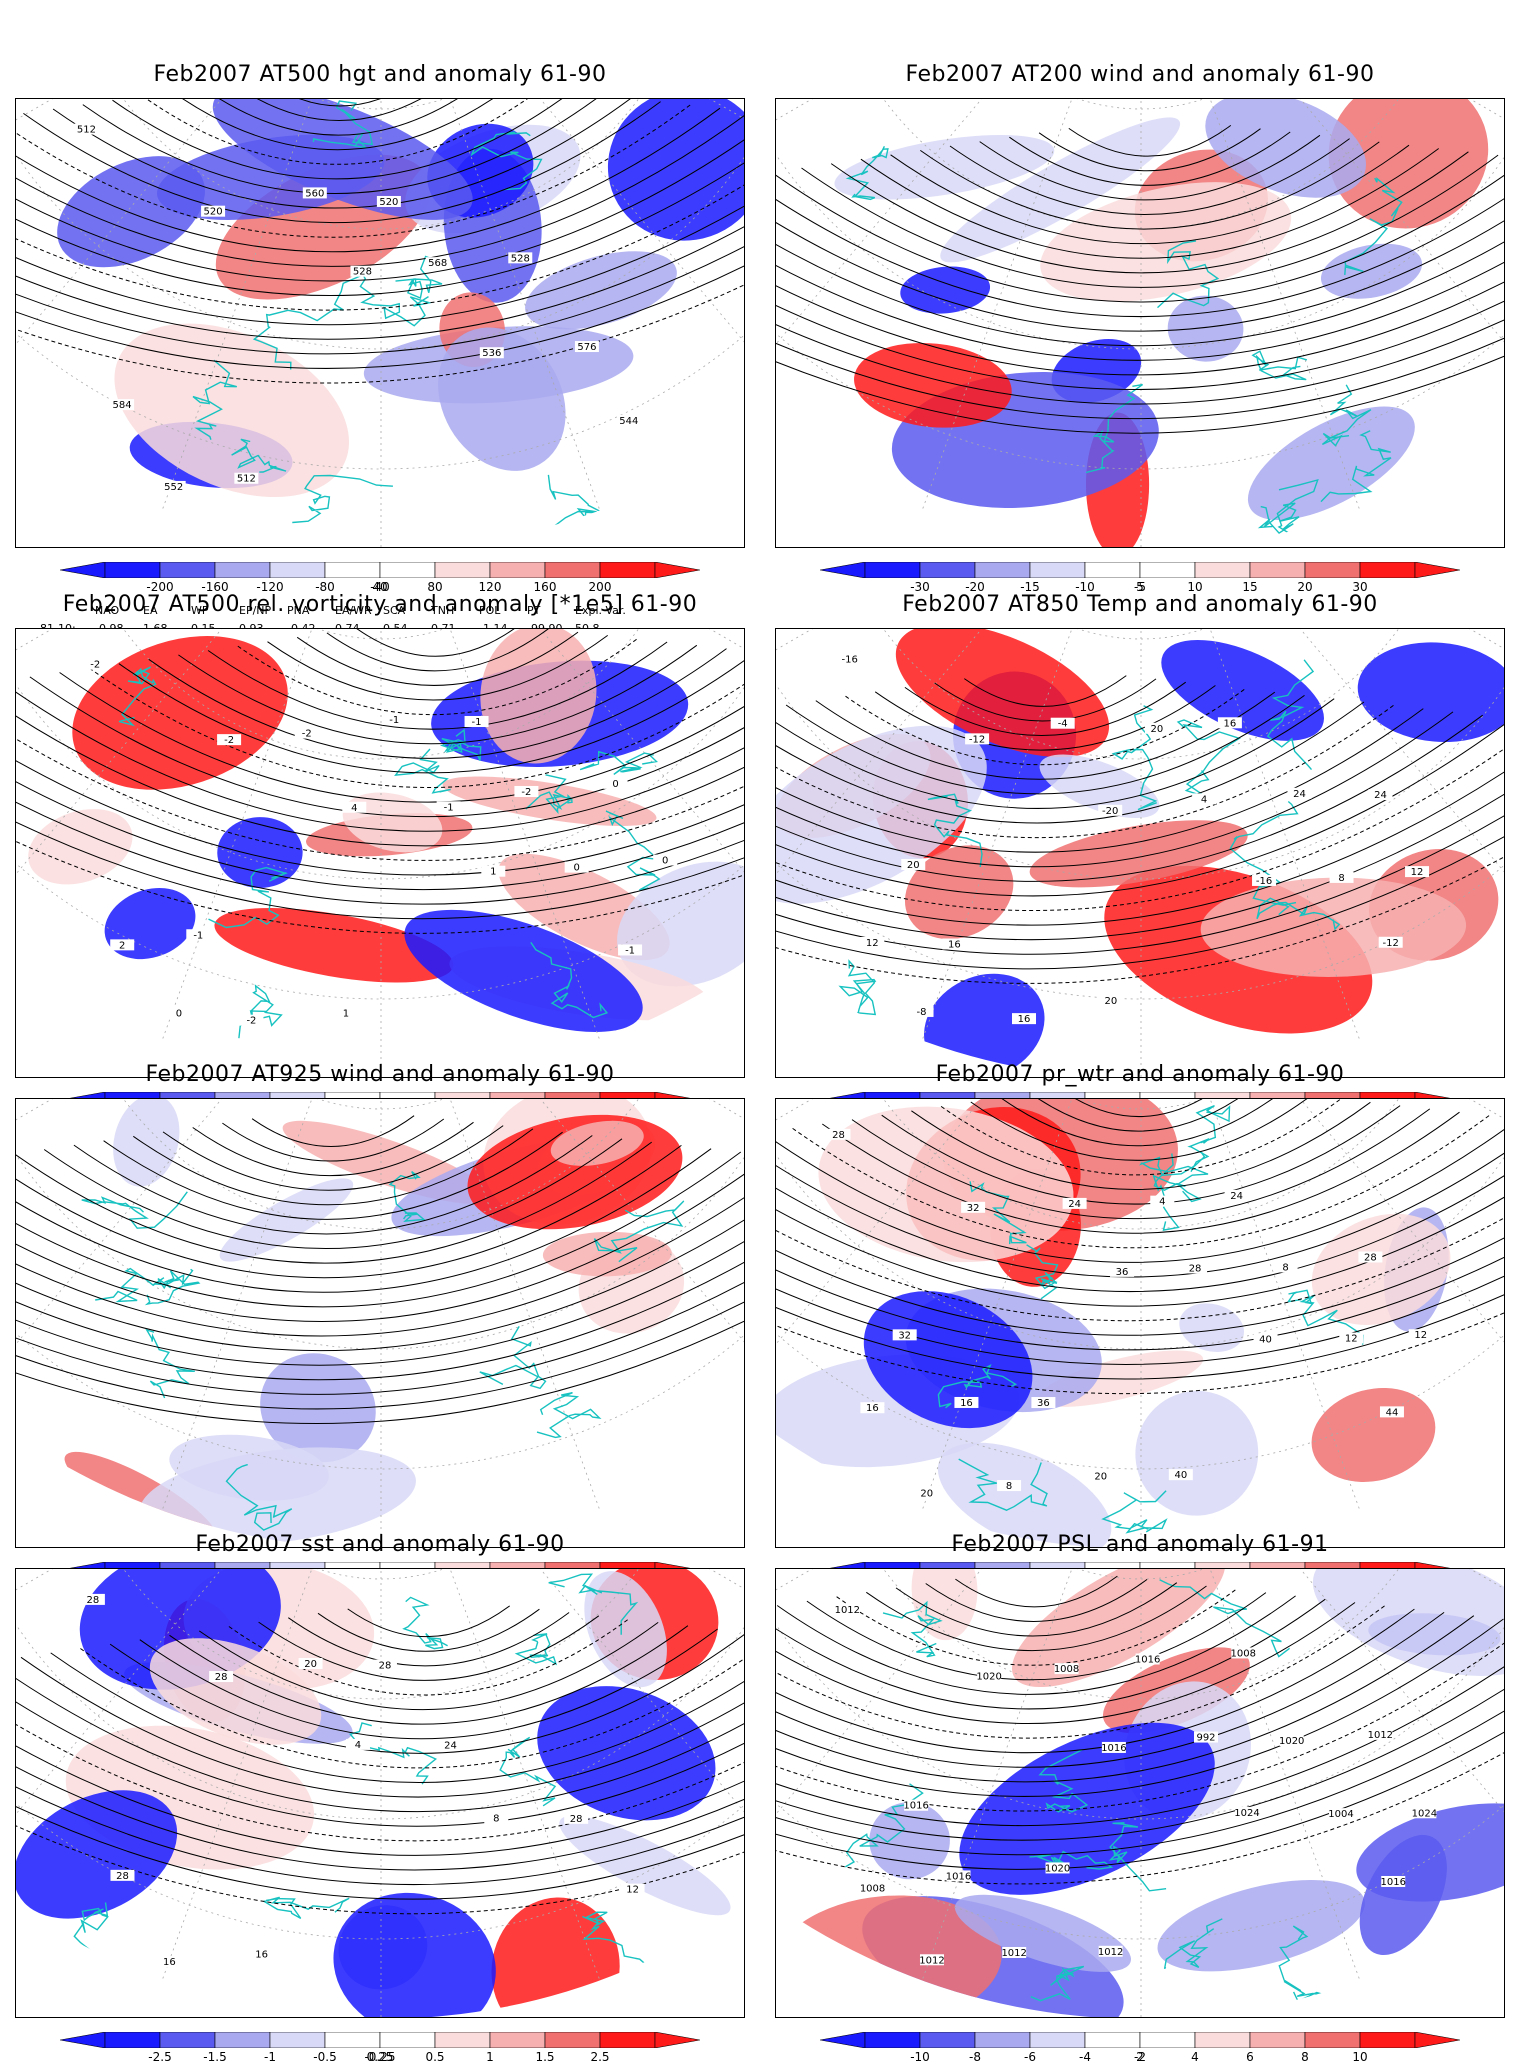 Image resolution: width=1520 pixels, height=2068 pixels. I want to click on colorbar-tick-label: -5, so click(1140, 587).